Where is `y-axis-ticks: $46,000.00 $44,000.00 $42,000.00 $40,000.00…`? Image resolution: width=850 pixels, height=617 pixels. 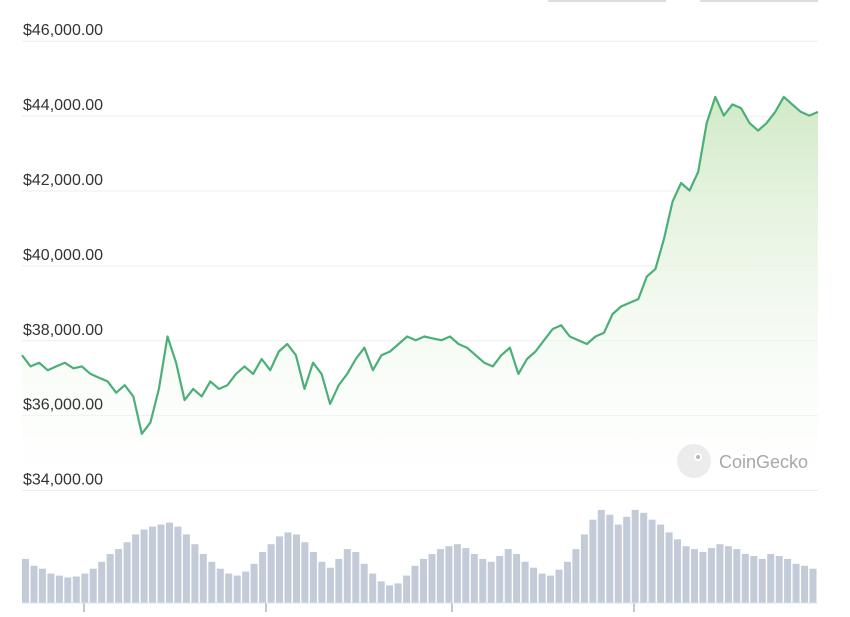
y-axis-ticks: $46,000.00 $44,000.00 $42,000.00 $40,000.00… is located at coordinates (63, 255).